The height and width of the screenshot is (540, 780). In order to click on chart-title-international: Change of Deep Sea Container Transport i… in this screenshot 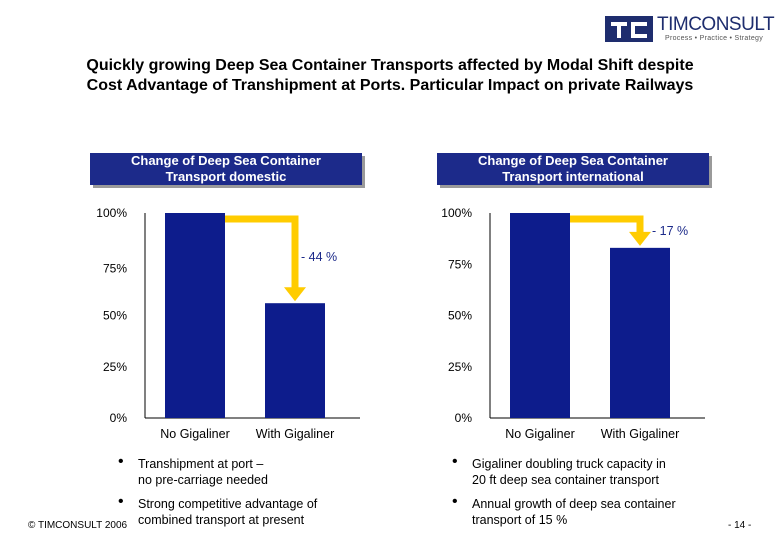, I will do `click(573, 169)`.